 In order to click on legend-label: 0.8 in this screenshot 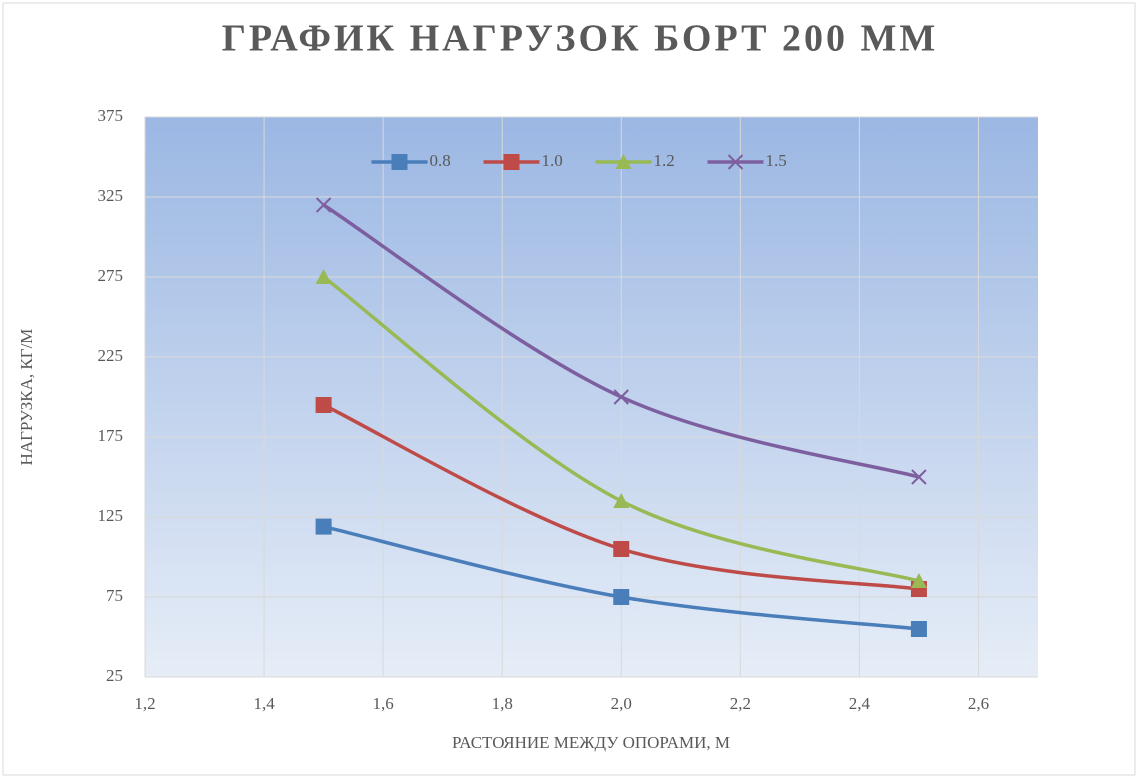, I will do `click(440, 160)`.